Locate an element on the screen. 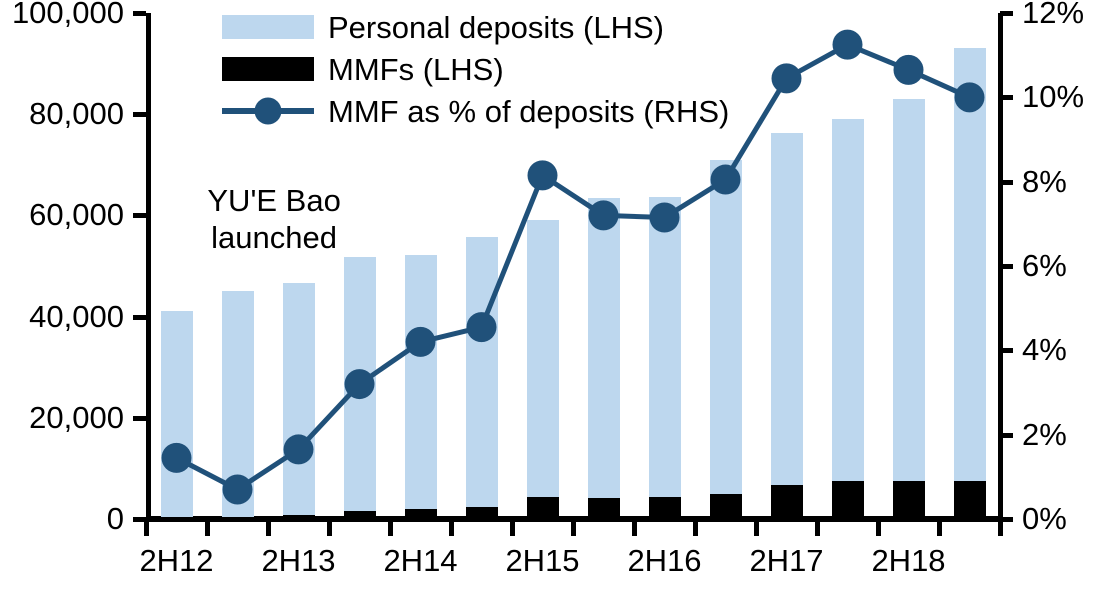 The width and height of the screenshot is (1101, 594). left-axis-tick-label: 80,000 is located at coordinates (76, 114).